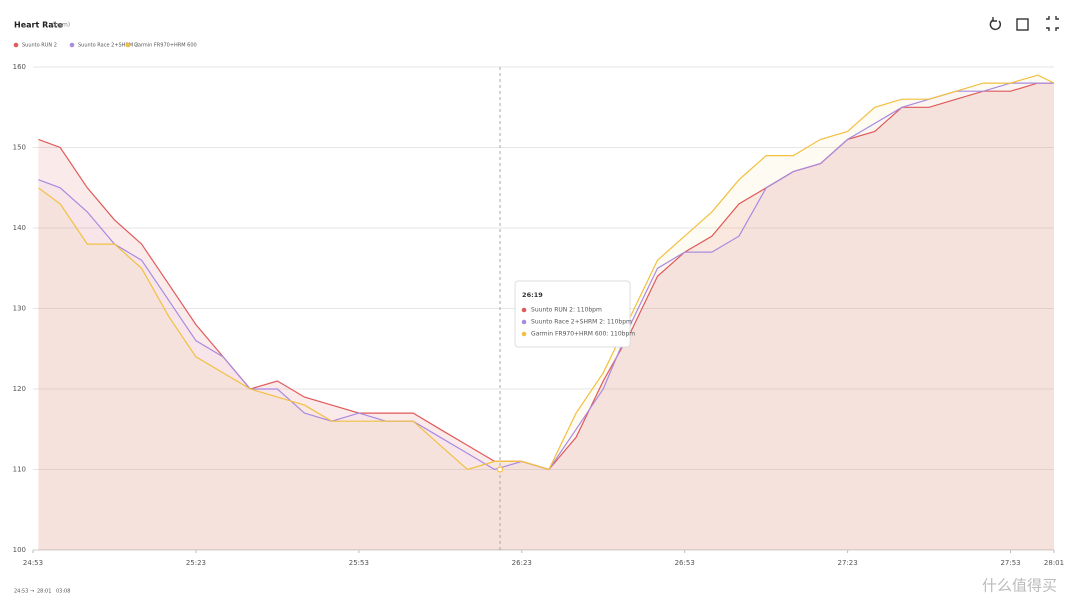 The height and width of the screenshot is (608, 1080). Describe the element at coordinates (19, 470) in the screenshot. I see `y-tick-label: 110` at that location.